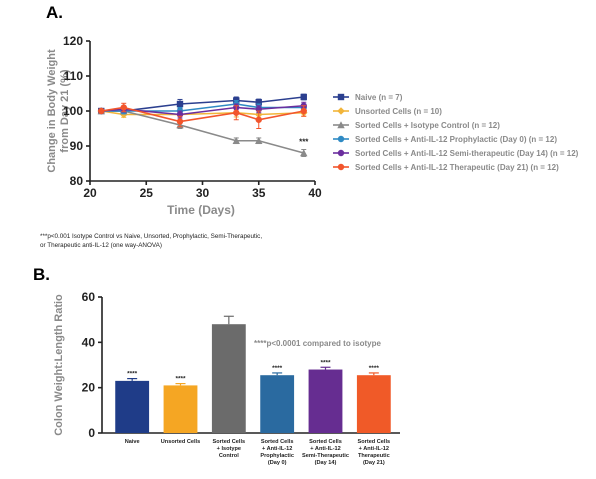 This screenshot has height=479, width=596. I want to click on panel-a-y-tick-label: 90, so click(77, 146).